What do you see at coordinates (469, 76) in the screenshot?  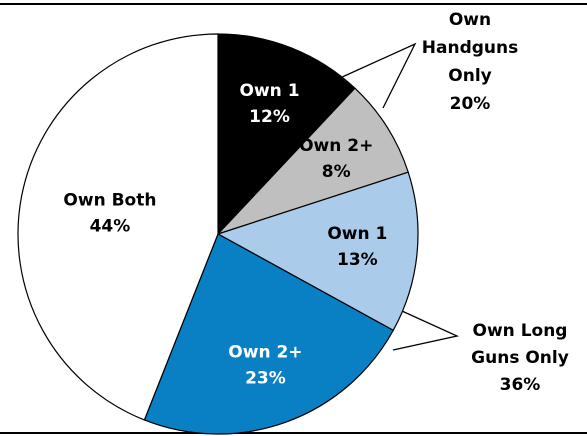 I see `group-label: Only` at bounding box center [469, 76].